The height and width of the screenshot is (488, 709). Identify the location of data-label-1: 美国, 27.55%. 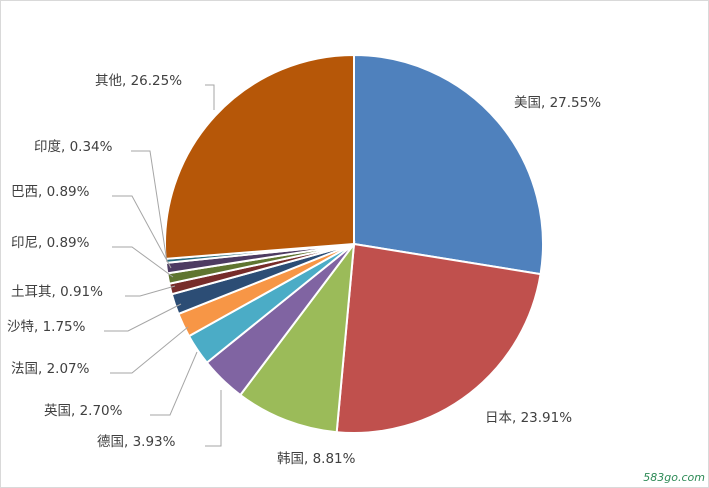
(557, 103).